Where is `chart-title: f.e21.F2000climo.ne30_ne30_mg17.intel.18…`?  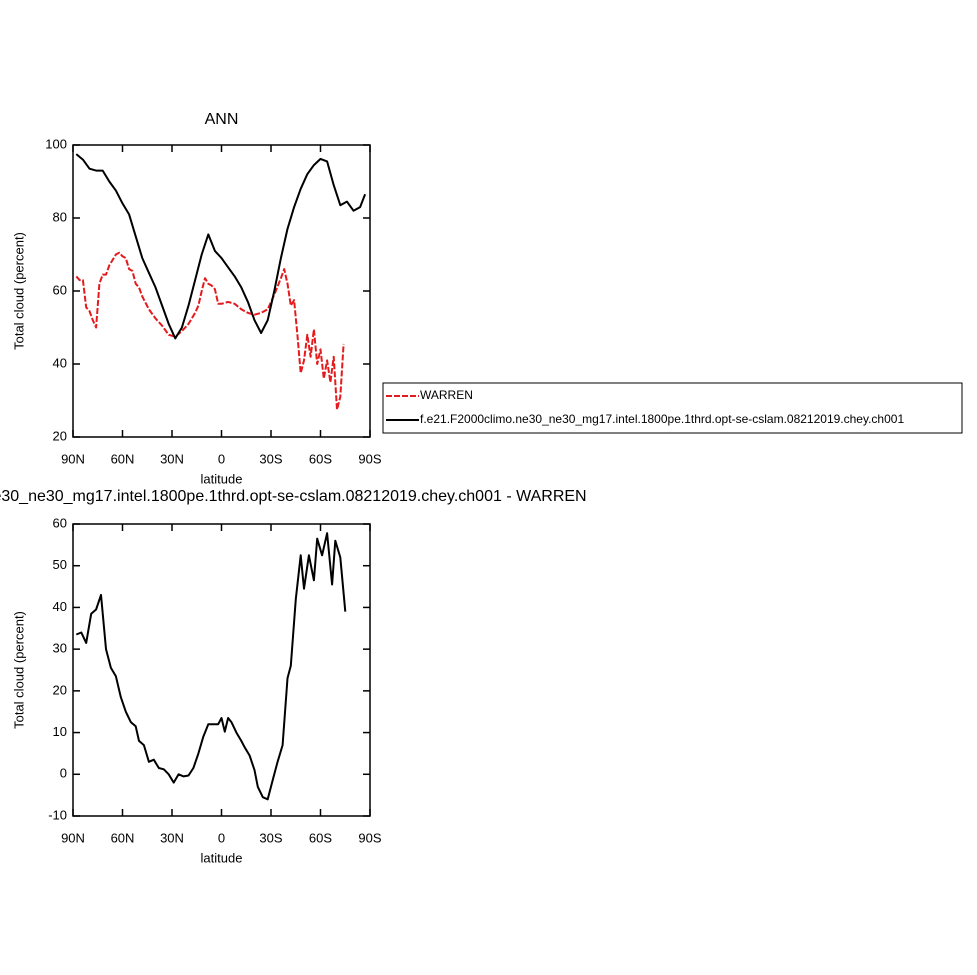
chart-title: f.e21.F2000climo.ne30_ne30_mg17.intel.18… is located at coordinates (293, 496).